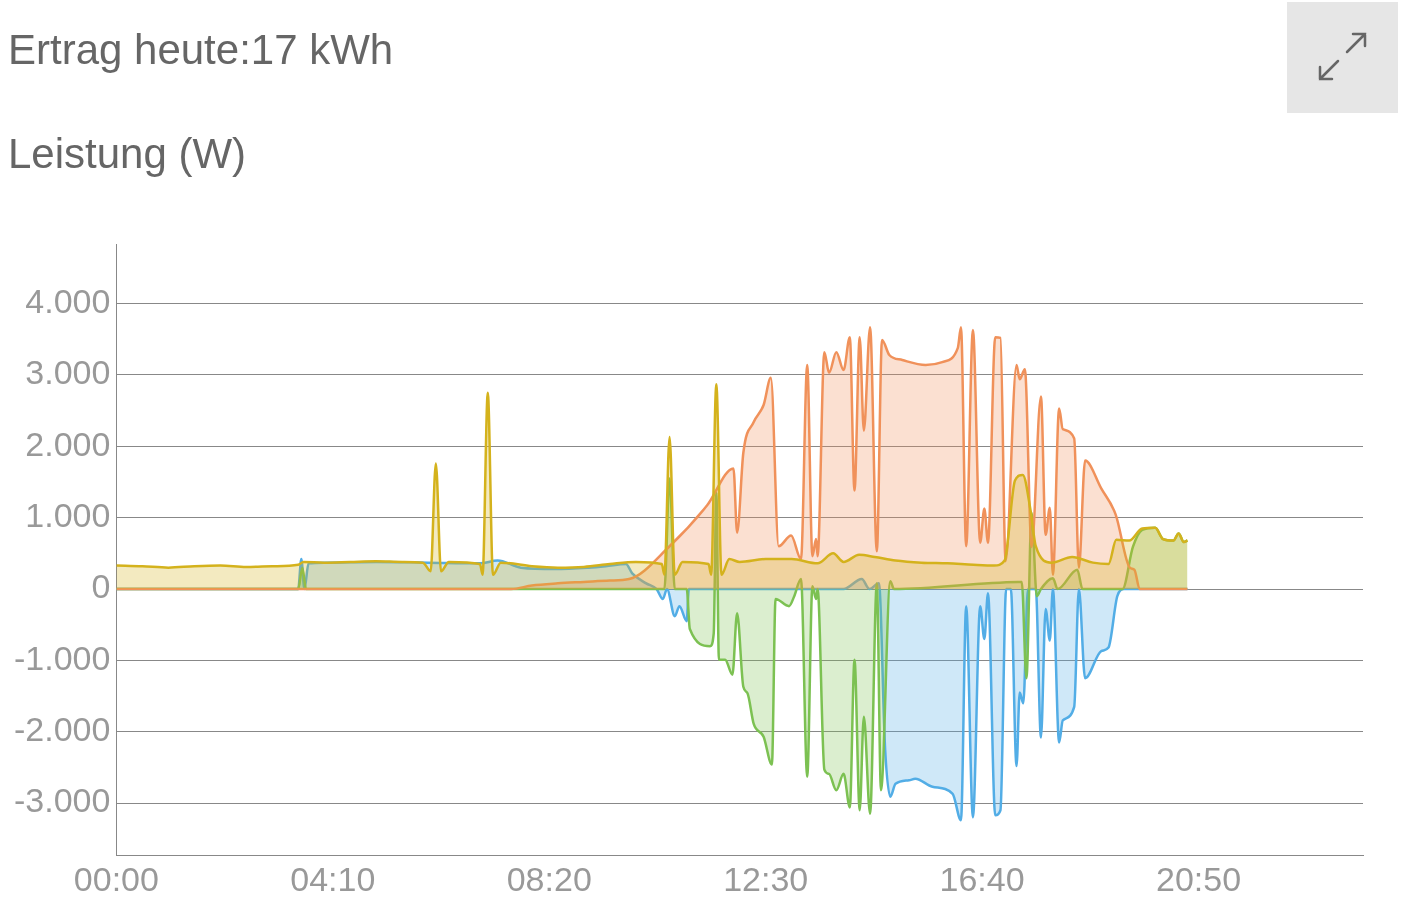 The width and height of the screenshot is (1421, 904). What do you see at coordinates (549, 878) in the screenshot?
I see `x-tick-label: 08:20` at bounding box center [549, 878].